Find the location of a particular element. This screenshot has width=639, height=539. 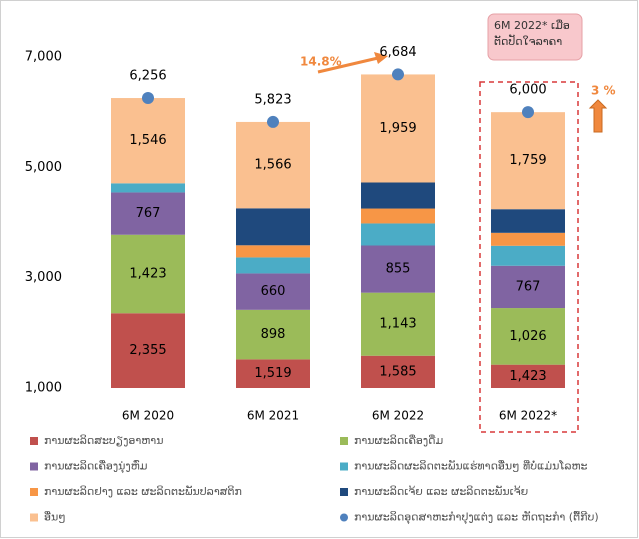

value-label: 1,959 is located at coordinates (397, 128).